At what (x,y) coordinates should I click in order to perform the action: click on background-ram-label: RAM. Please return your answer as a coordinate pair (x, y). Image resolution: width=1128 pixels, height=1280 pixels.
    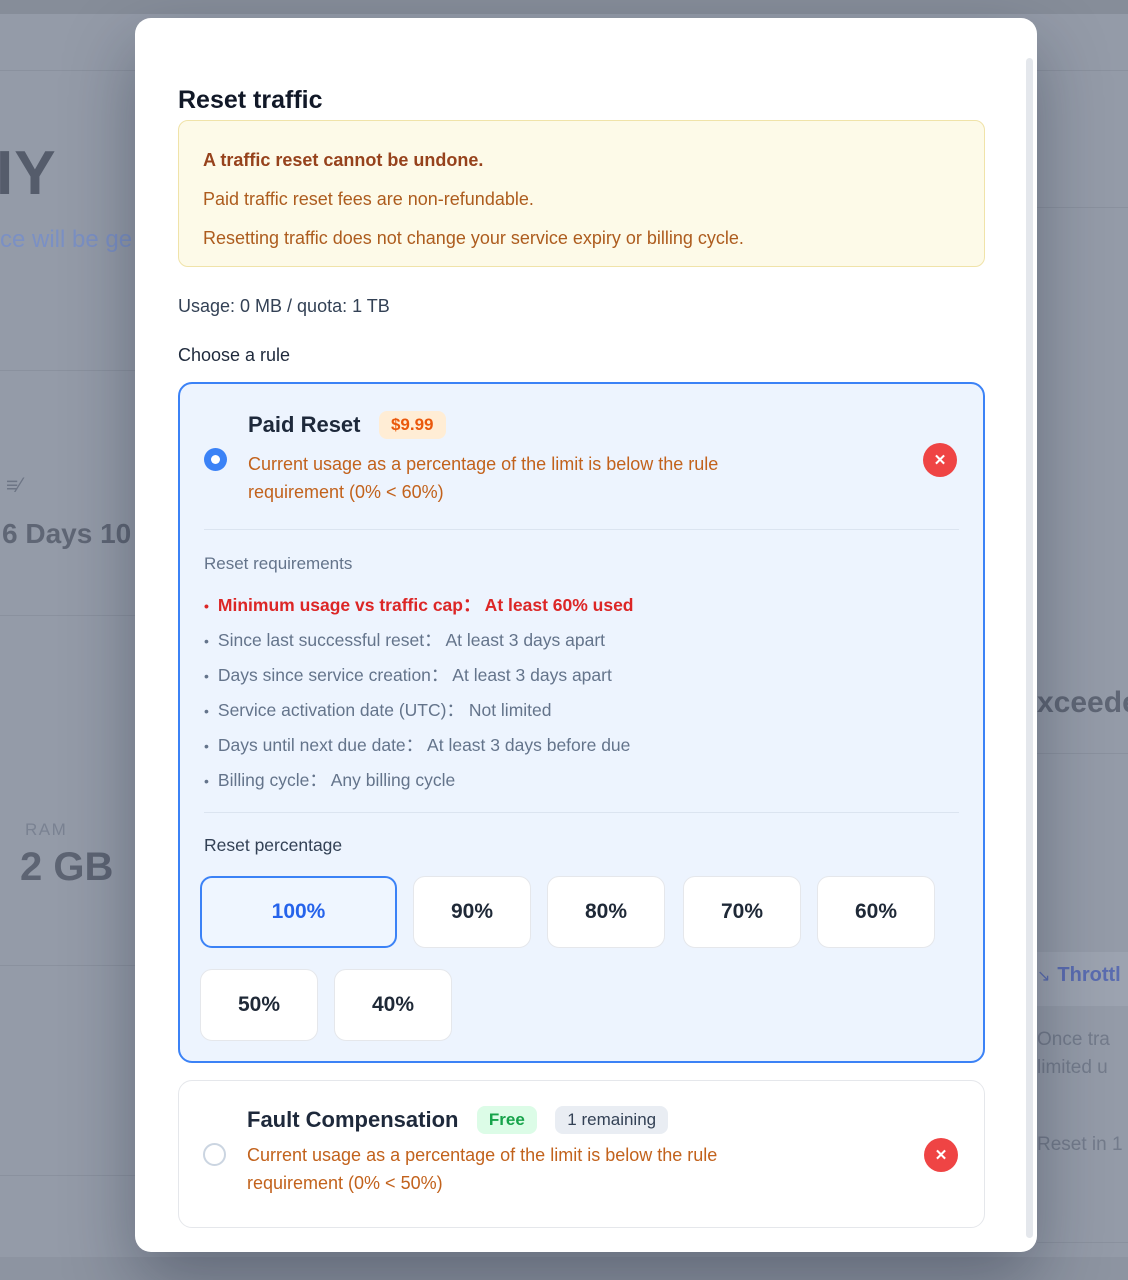
    Looking at the image, I should click on (46, 829).